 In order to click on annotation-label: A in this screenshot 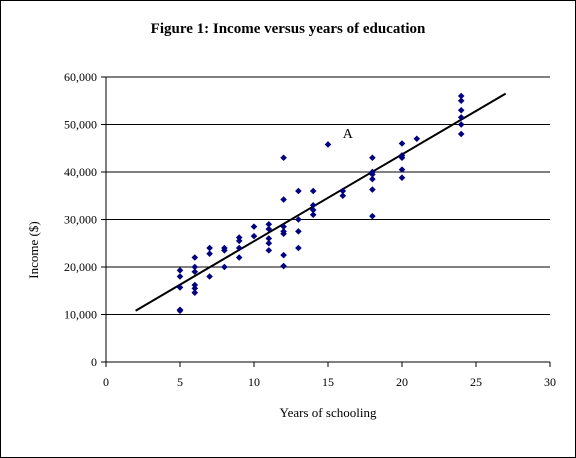, I will do `click(348, 134)`.